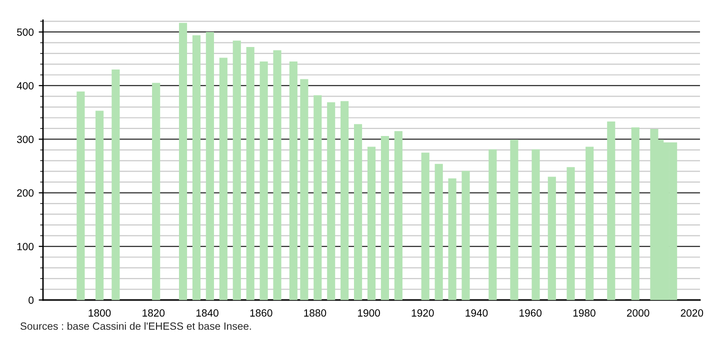 The width and height of the screenshot is (710, 340). What do you see at coordinates (25, 193) in the screenshot?
I see `y-tick-label: 200` at bounding box center [25, 193].